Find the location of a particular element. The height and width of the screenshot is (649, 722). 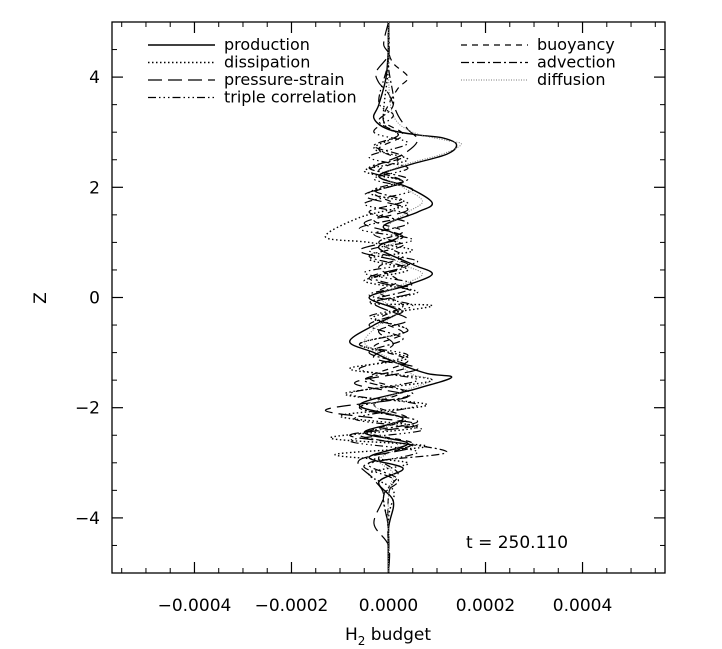

y-axis-title: Z is located at coordinates (41, 298).